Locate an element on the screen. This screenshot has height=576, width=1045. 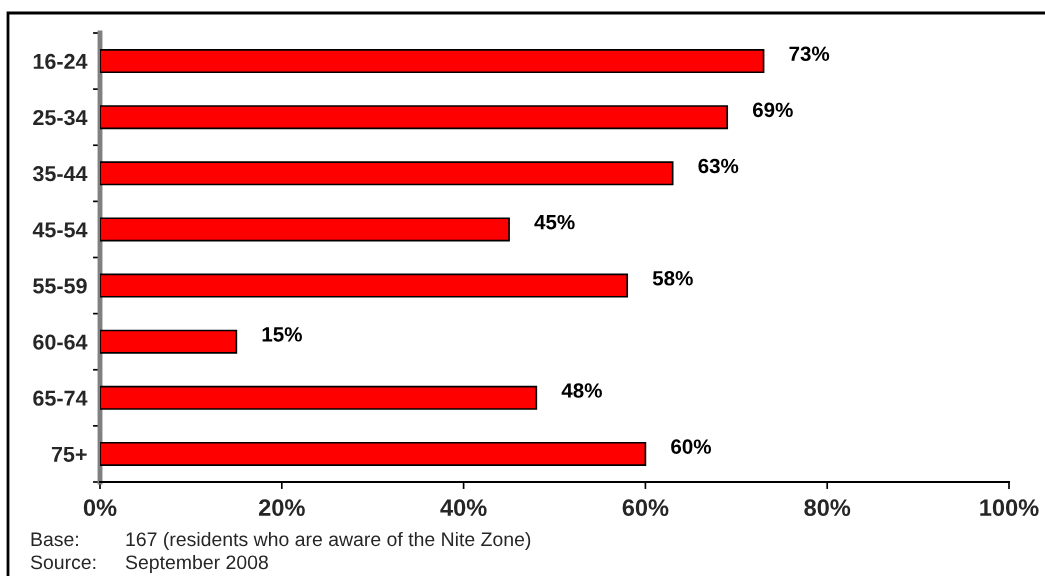
text: Source: September 2008 is located at coordinates (149, 564).